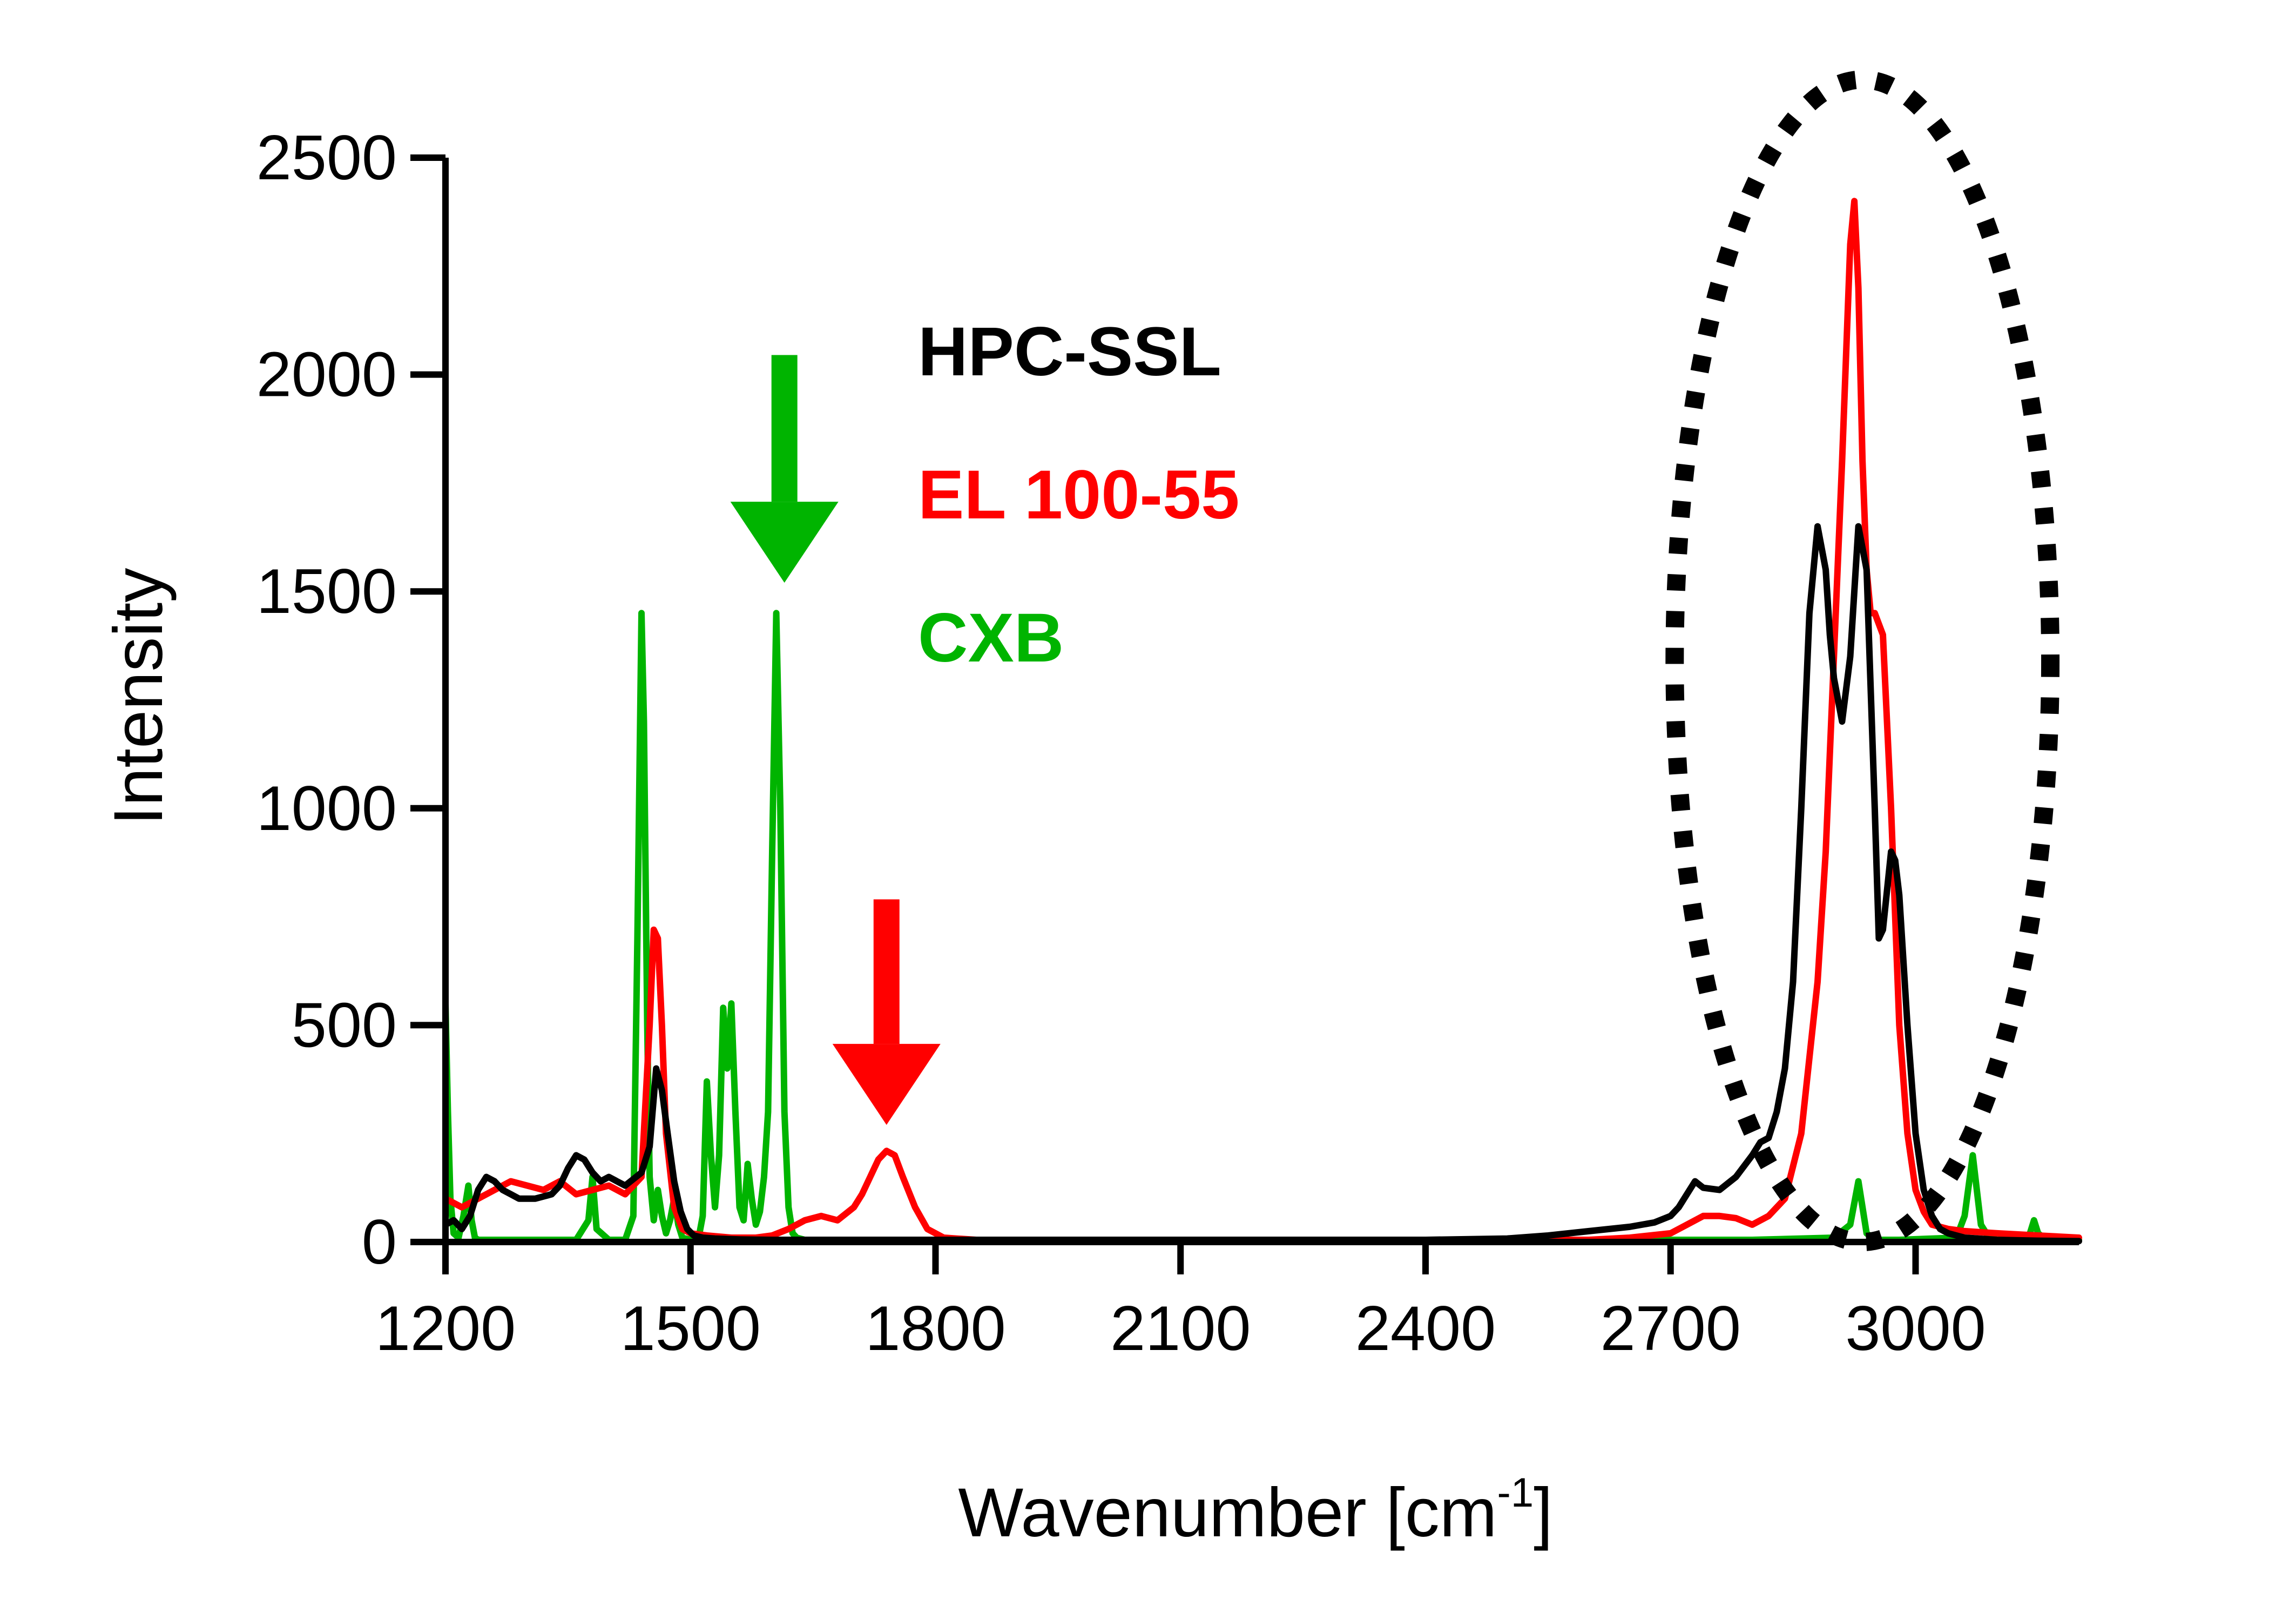 This screenshot has width=2296, height=1620. What do you see at coordinates (1180, 1328) in the screenshot?
I see `x-tick-label: 2100` at bounding box center [1180, 1328].